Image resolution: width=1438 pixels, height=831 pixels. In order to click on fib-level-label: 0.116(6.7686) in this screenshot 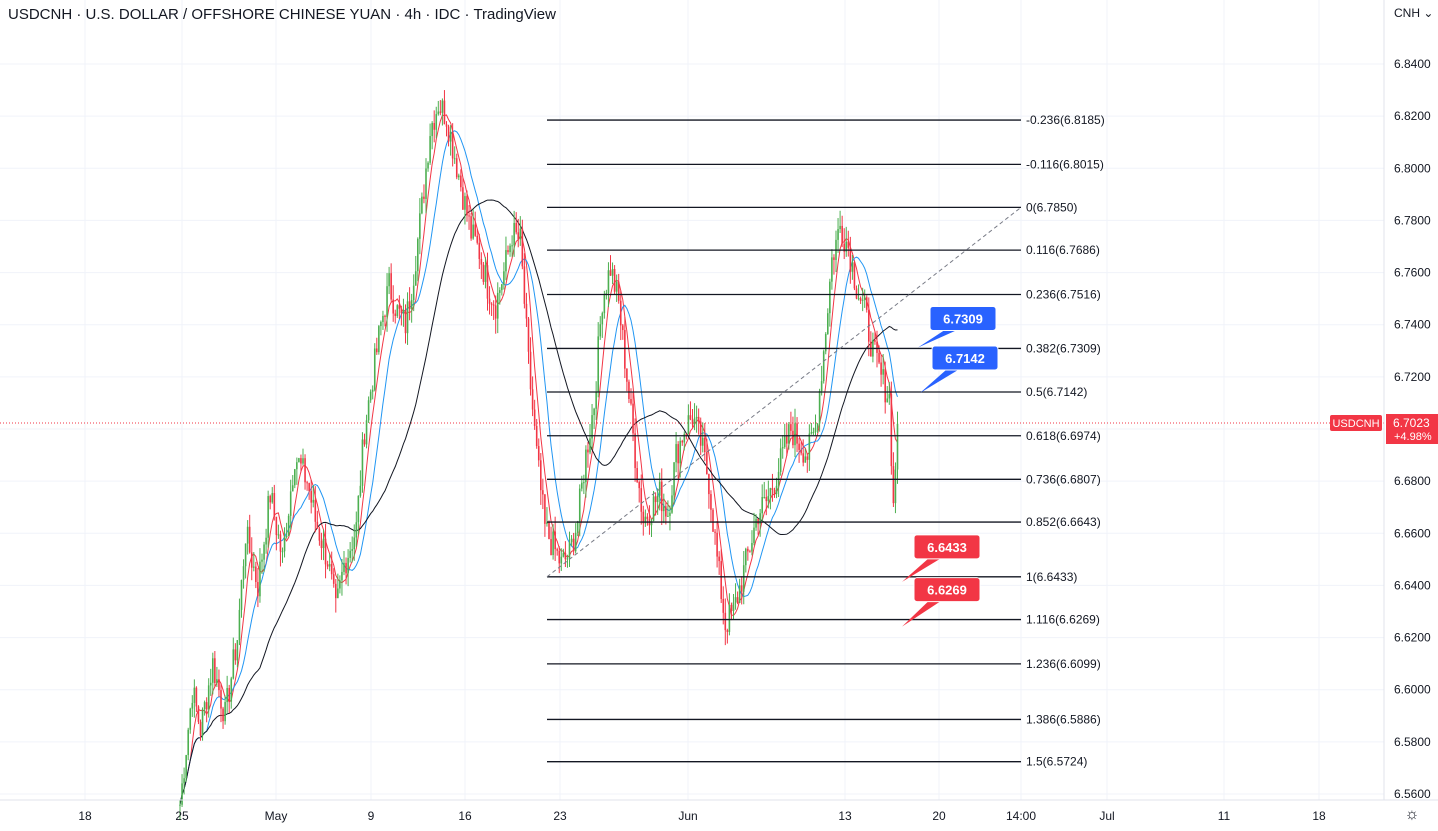, I will do `click(1063, 250)`.